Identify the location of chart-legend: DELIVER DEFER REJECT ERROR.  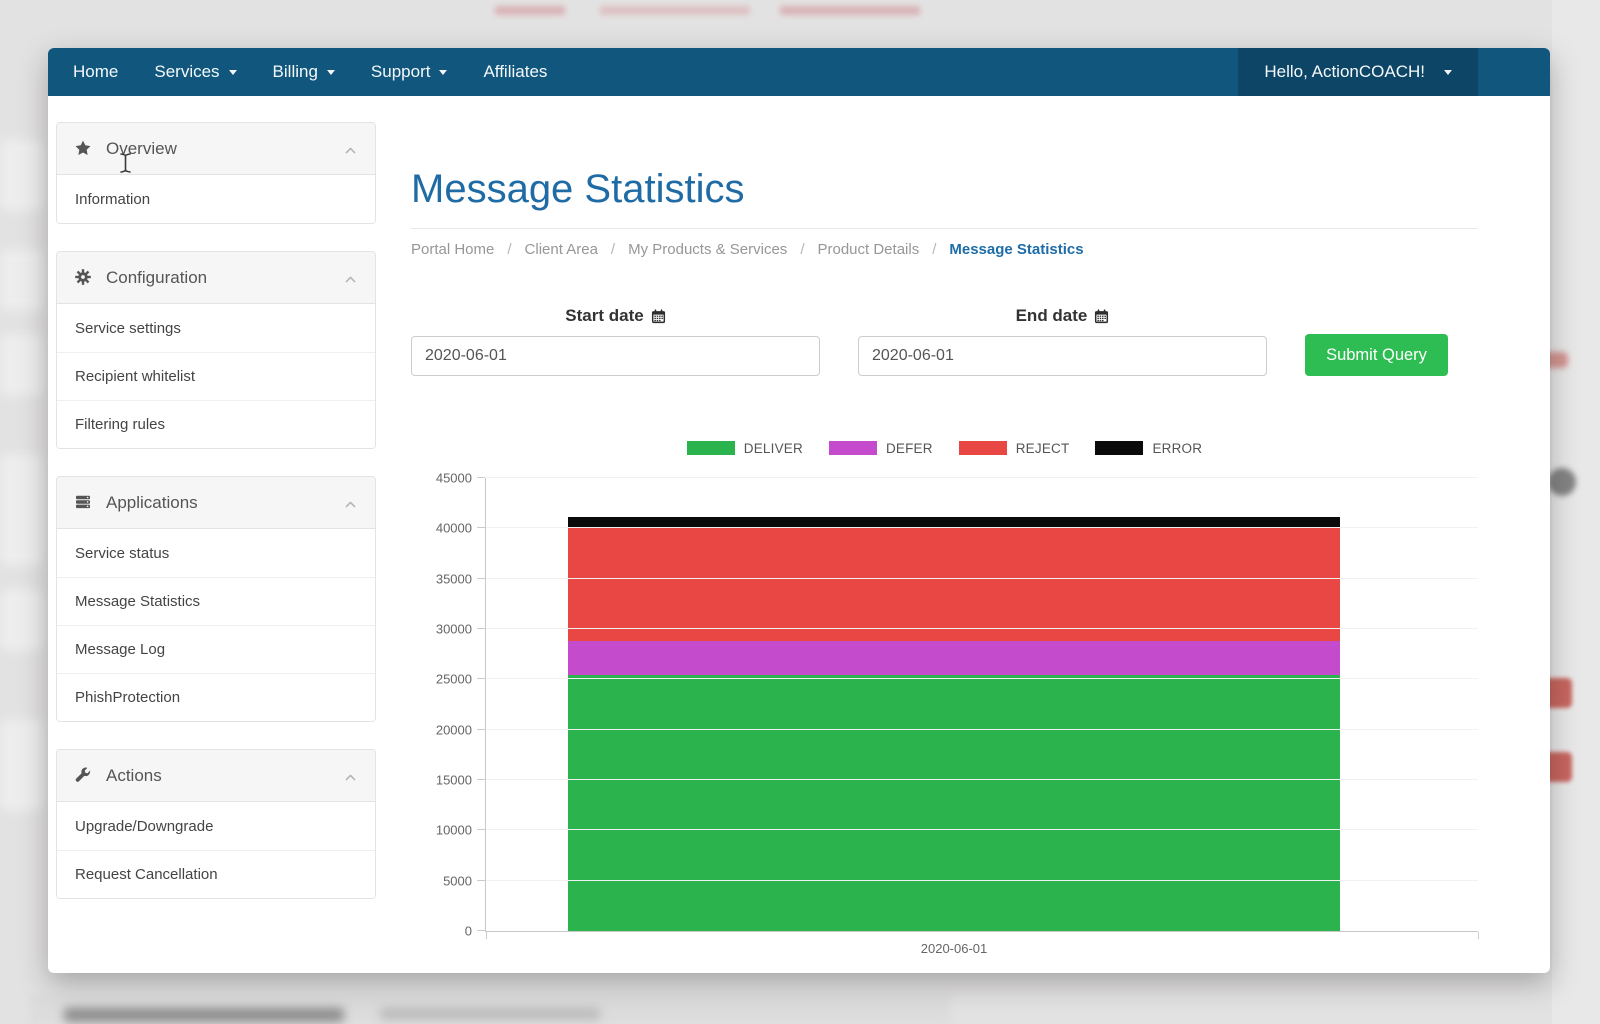
(944, 448).